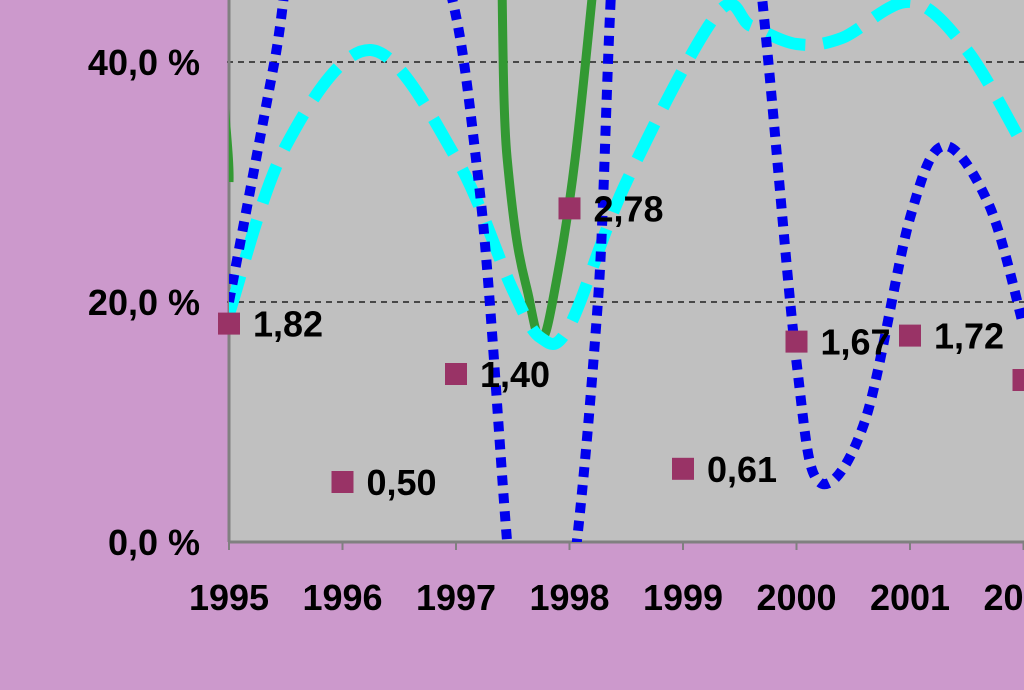  I want to click on x-tick-label: 1996, so click(342, 597).